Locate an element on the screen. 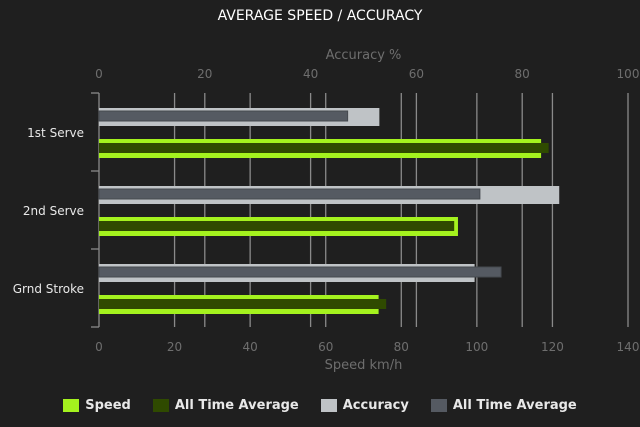 The width and height of the screenshot is (640, 427). legend-item-accuracy: Accuracy is located at coordinates (364, 405).